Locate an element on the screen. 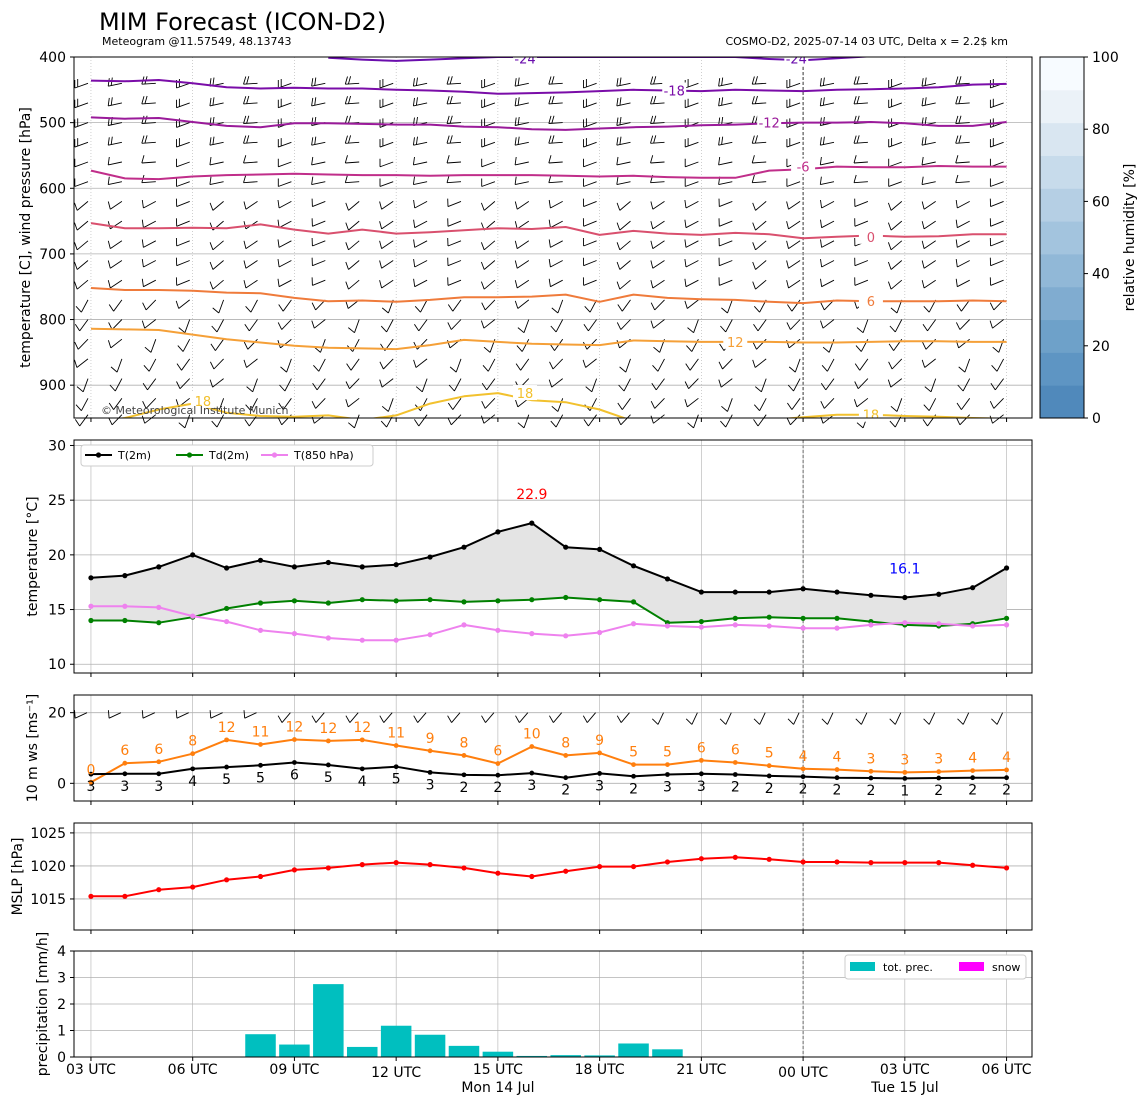  y-tick-label: 20 is located at coordinates (57, 556).